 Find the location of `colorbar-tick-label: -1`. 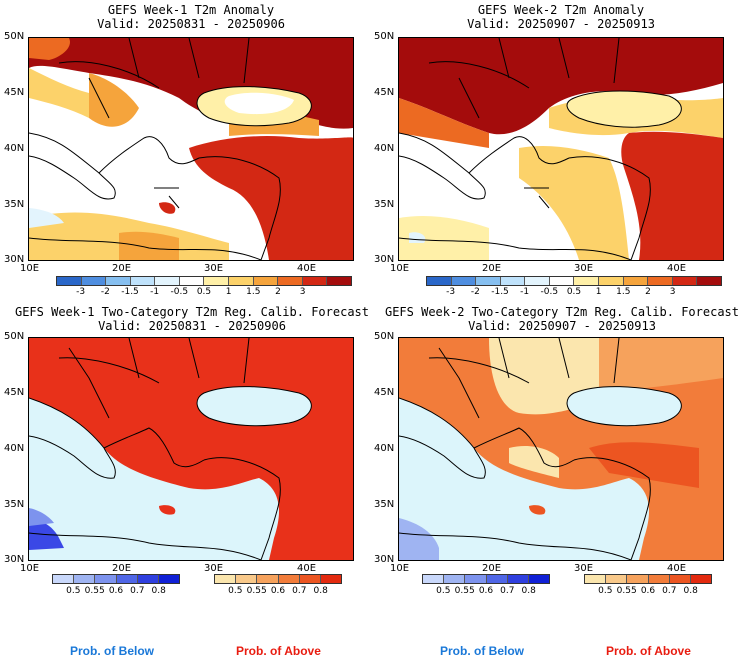

colorbar-tick-label: -1 is located at coordinates (525, 292).